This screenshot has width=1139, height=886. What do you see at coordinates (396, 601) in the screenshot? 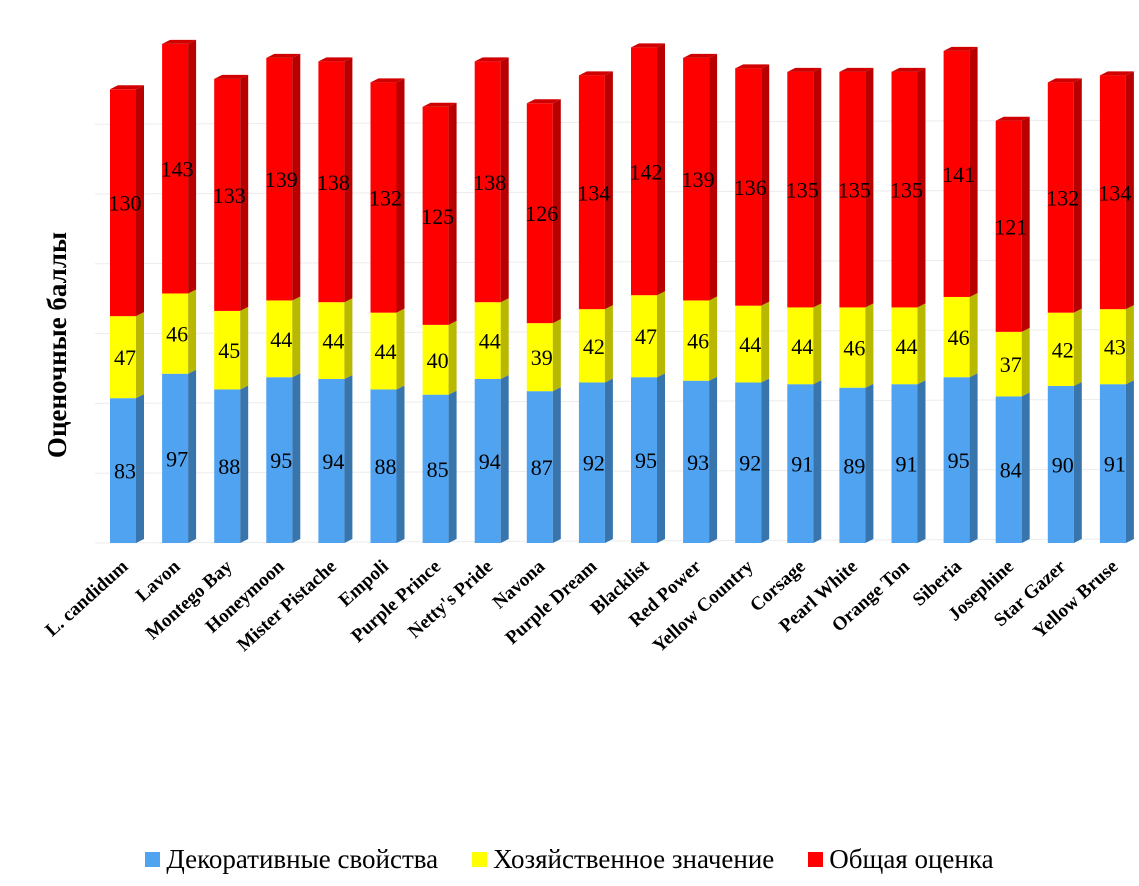
I see `category-label: Purple Prince` at bounding box center [396, 601].